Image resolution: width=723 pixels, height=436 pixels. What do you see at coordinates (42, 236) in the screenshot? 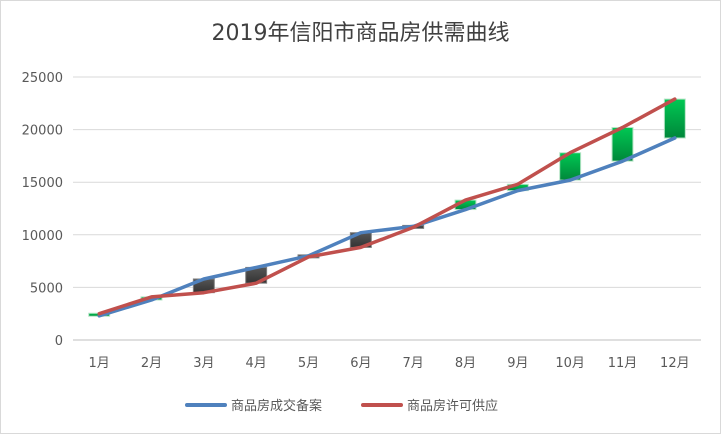
I see `y-tick-label: 10000` at bounding box center [42, 236].